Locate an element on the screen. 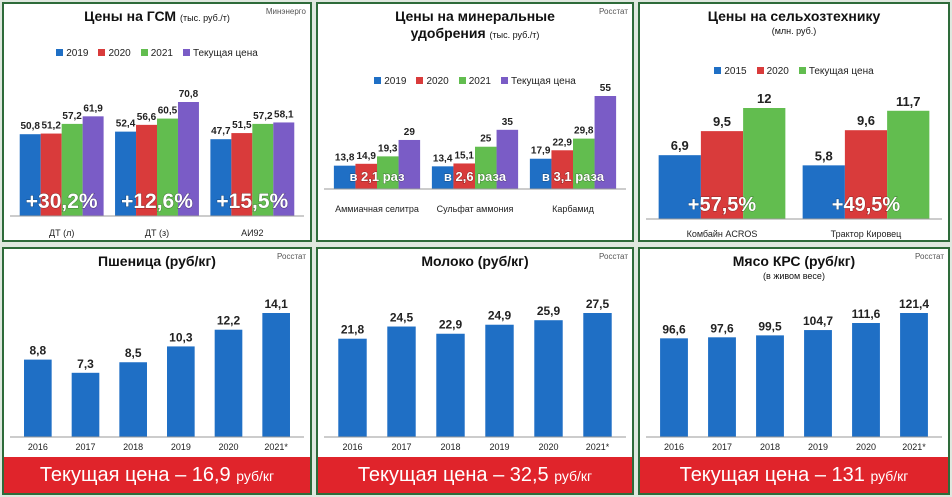  value-label: 13,8 is located at coordinates (345, 158).